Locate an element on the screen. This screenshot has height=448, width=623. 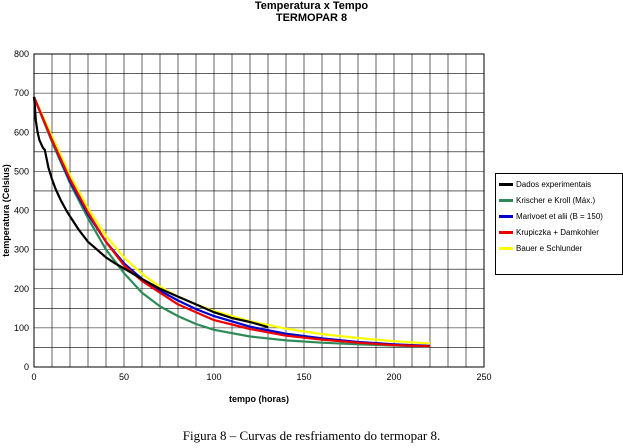
chart-title: Temperatura x Tempo is located at coordinates (311, 6).